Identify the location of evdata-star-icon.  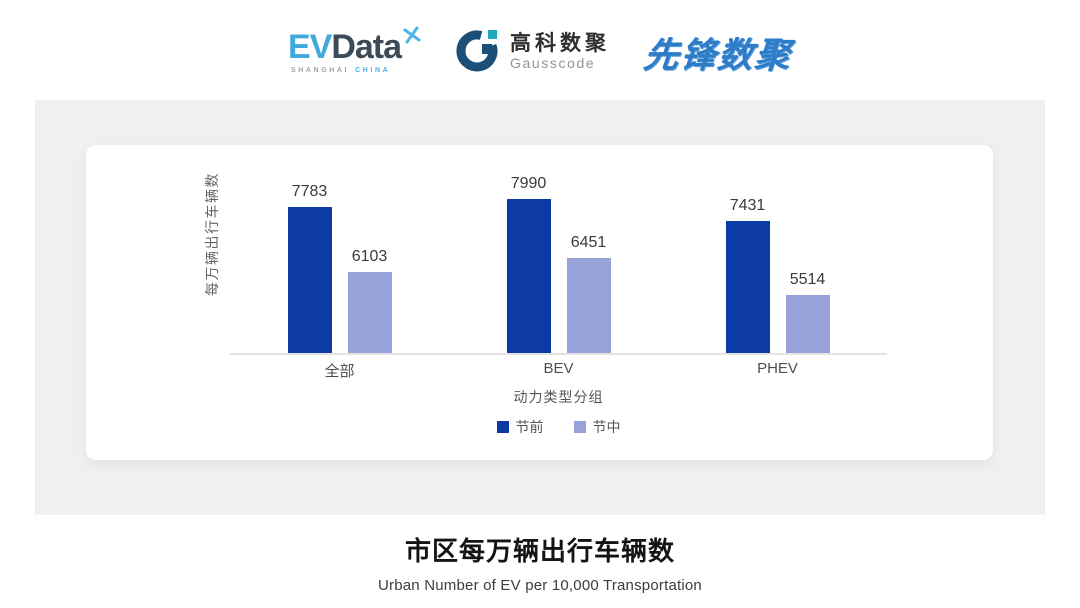
(412, 37).